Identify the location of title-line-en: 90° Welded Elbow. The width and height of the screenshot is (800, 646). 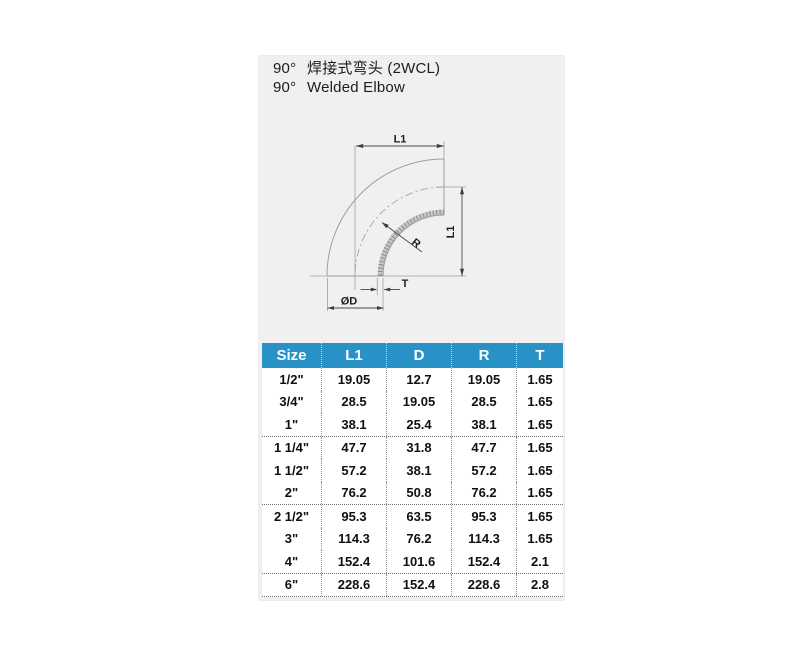
(356, 87).